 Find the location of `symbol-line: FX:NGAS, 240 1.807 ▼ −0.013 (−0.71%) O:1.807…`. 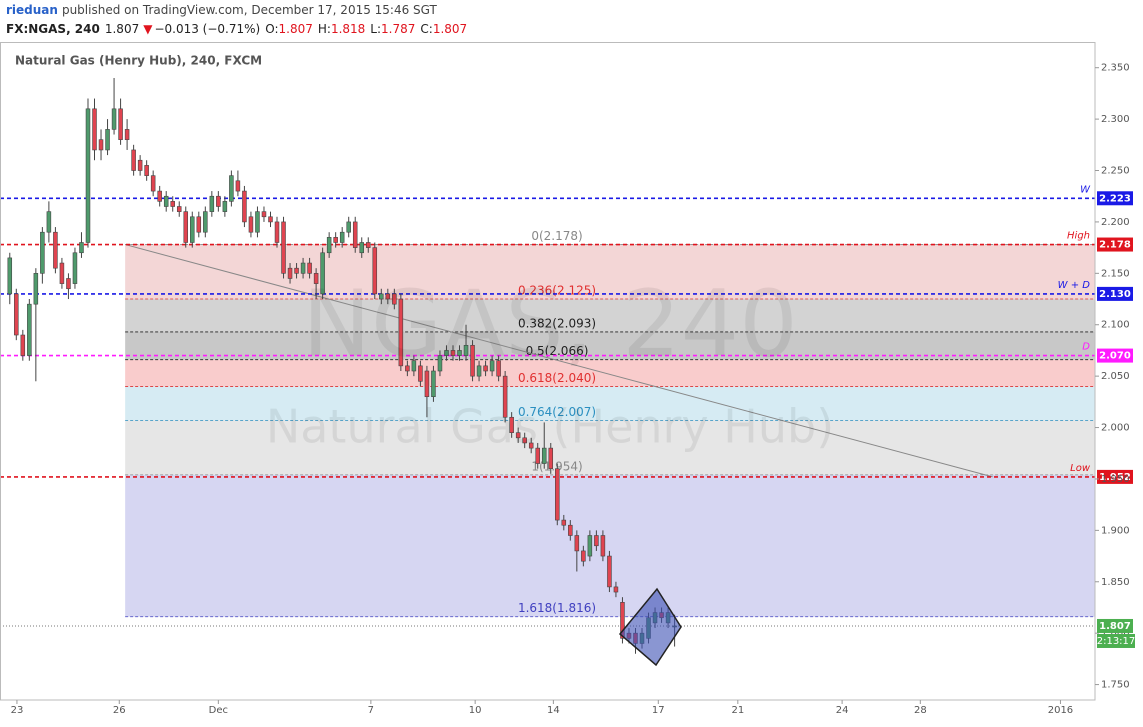

symbol-line: FX:NGAS, 240 1.807 ▼ −0.013 (−0.71%) O:1.807… is located at coordinates (236, 29).